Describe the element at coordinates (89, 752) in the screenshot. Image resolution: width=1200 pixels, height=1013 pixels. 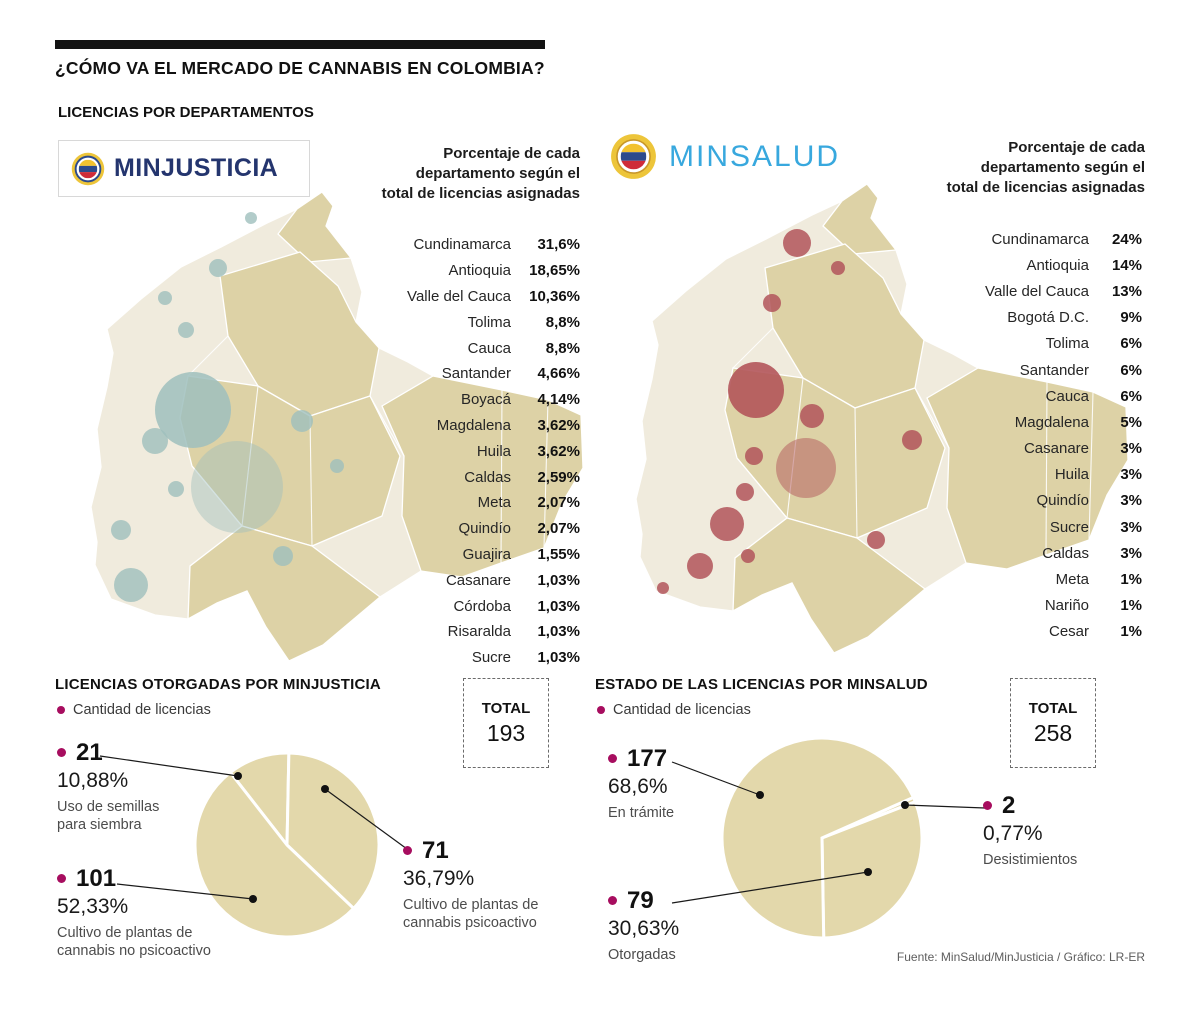
I see `callout-count: 21` at that location.